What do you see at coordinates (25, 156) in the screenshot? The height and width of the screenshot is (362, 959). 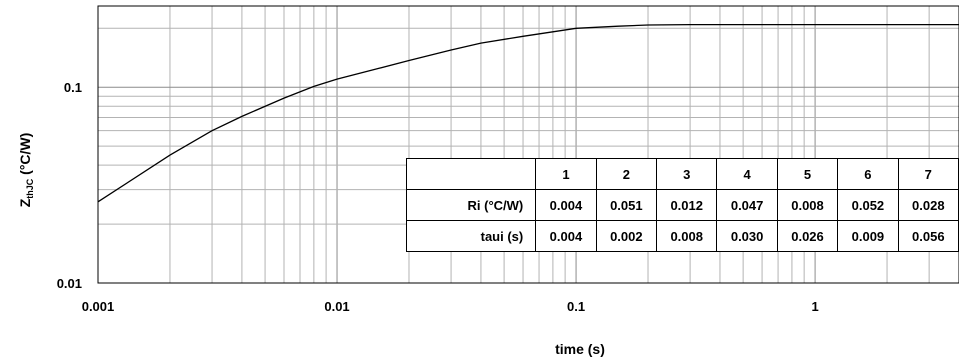 I see `y-axis-label-unit: (°C/W)` at bounding box center [25, 156].